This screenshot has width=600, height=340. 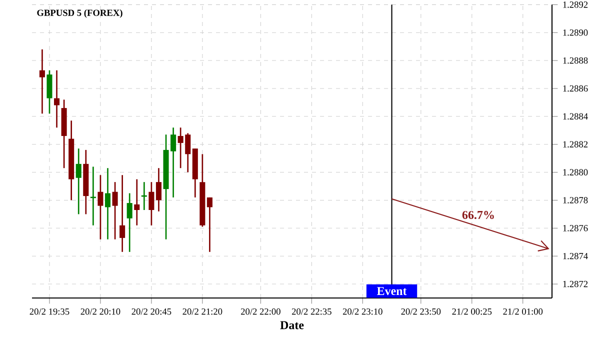 I want to click on ref-line-label: Event, so click(x=391, y=291).